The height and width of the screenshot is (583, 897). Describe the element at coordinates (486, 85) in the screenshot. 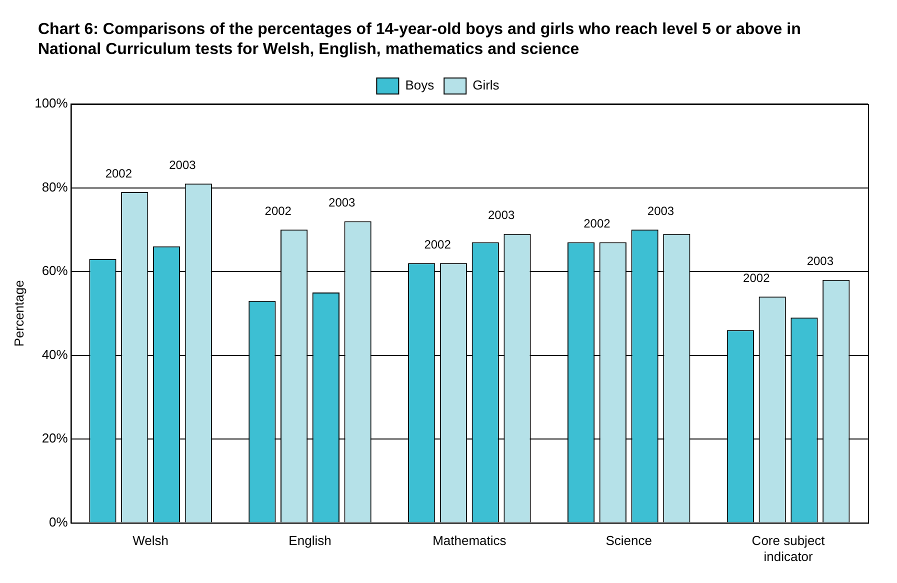

I see `legend-label: Girls` at that location.